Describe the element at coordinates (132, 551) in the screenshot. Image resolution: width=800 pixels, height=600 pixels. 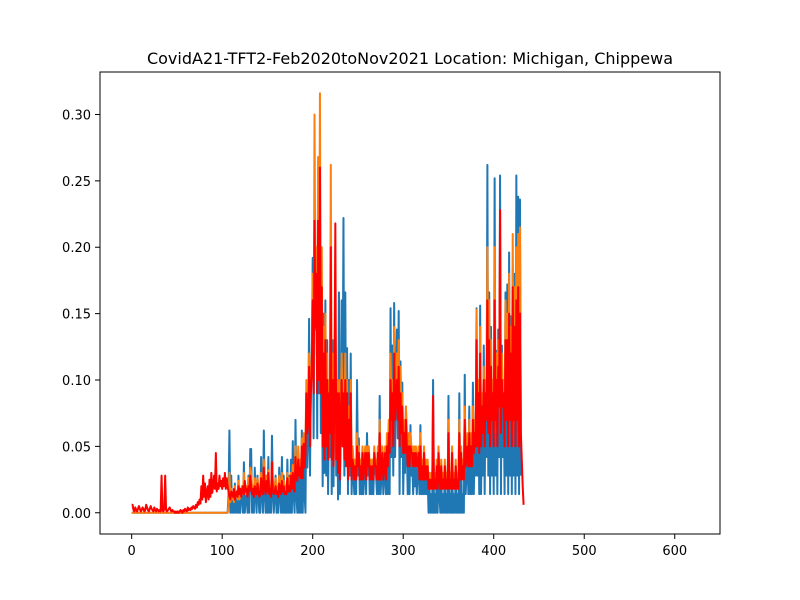
I see `x-tick-label: 0` at that location.